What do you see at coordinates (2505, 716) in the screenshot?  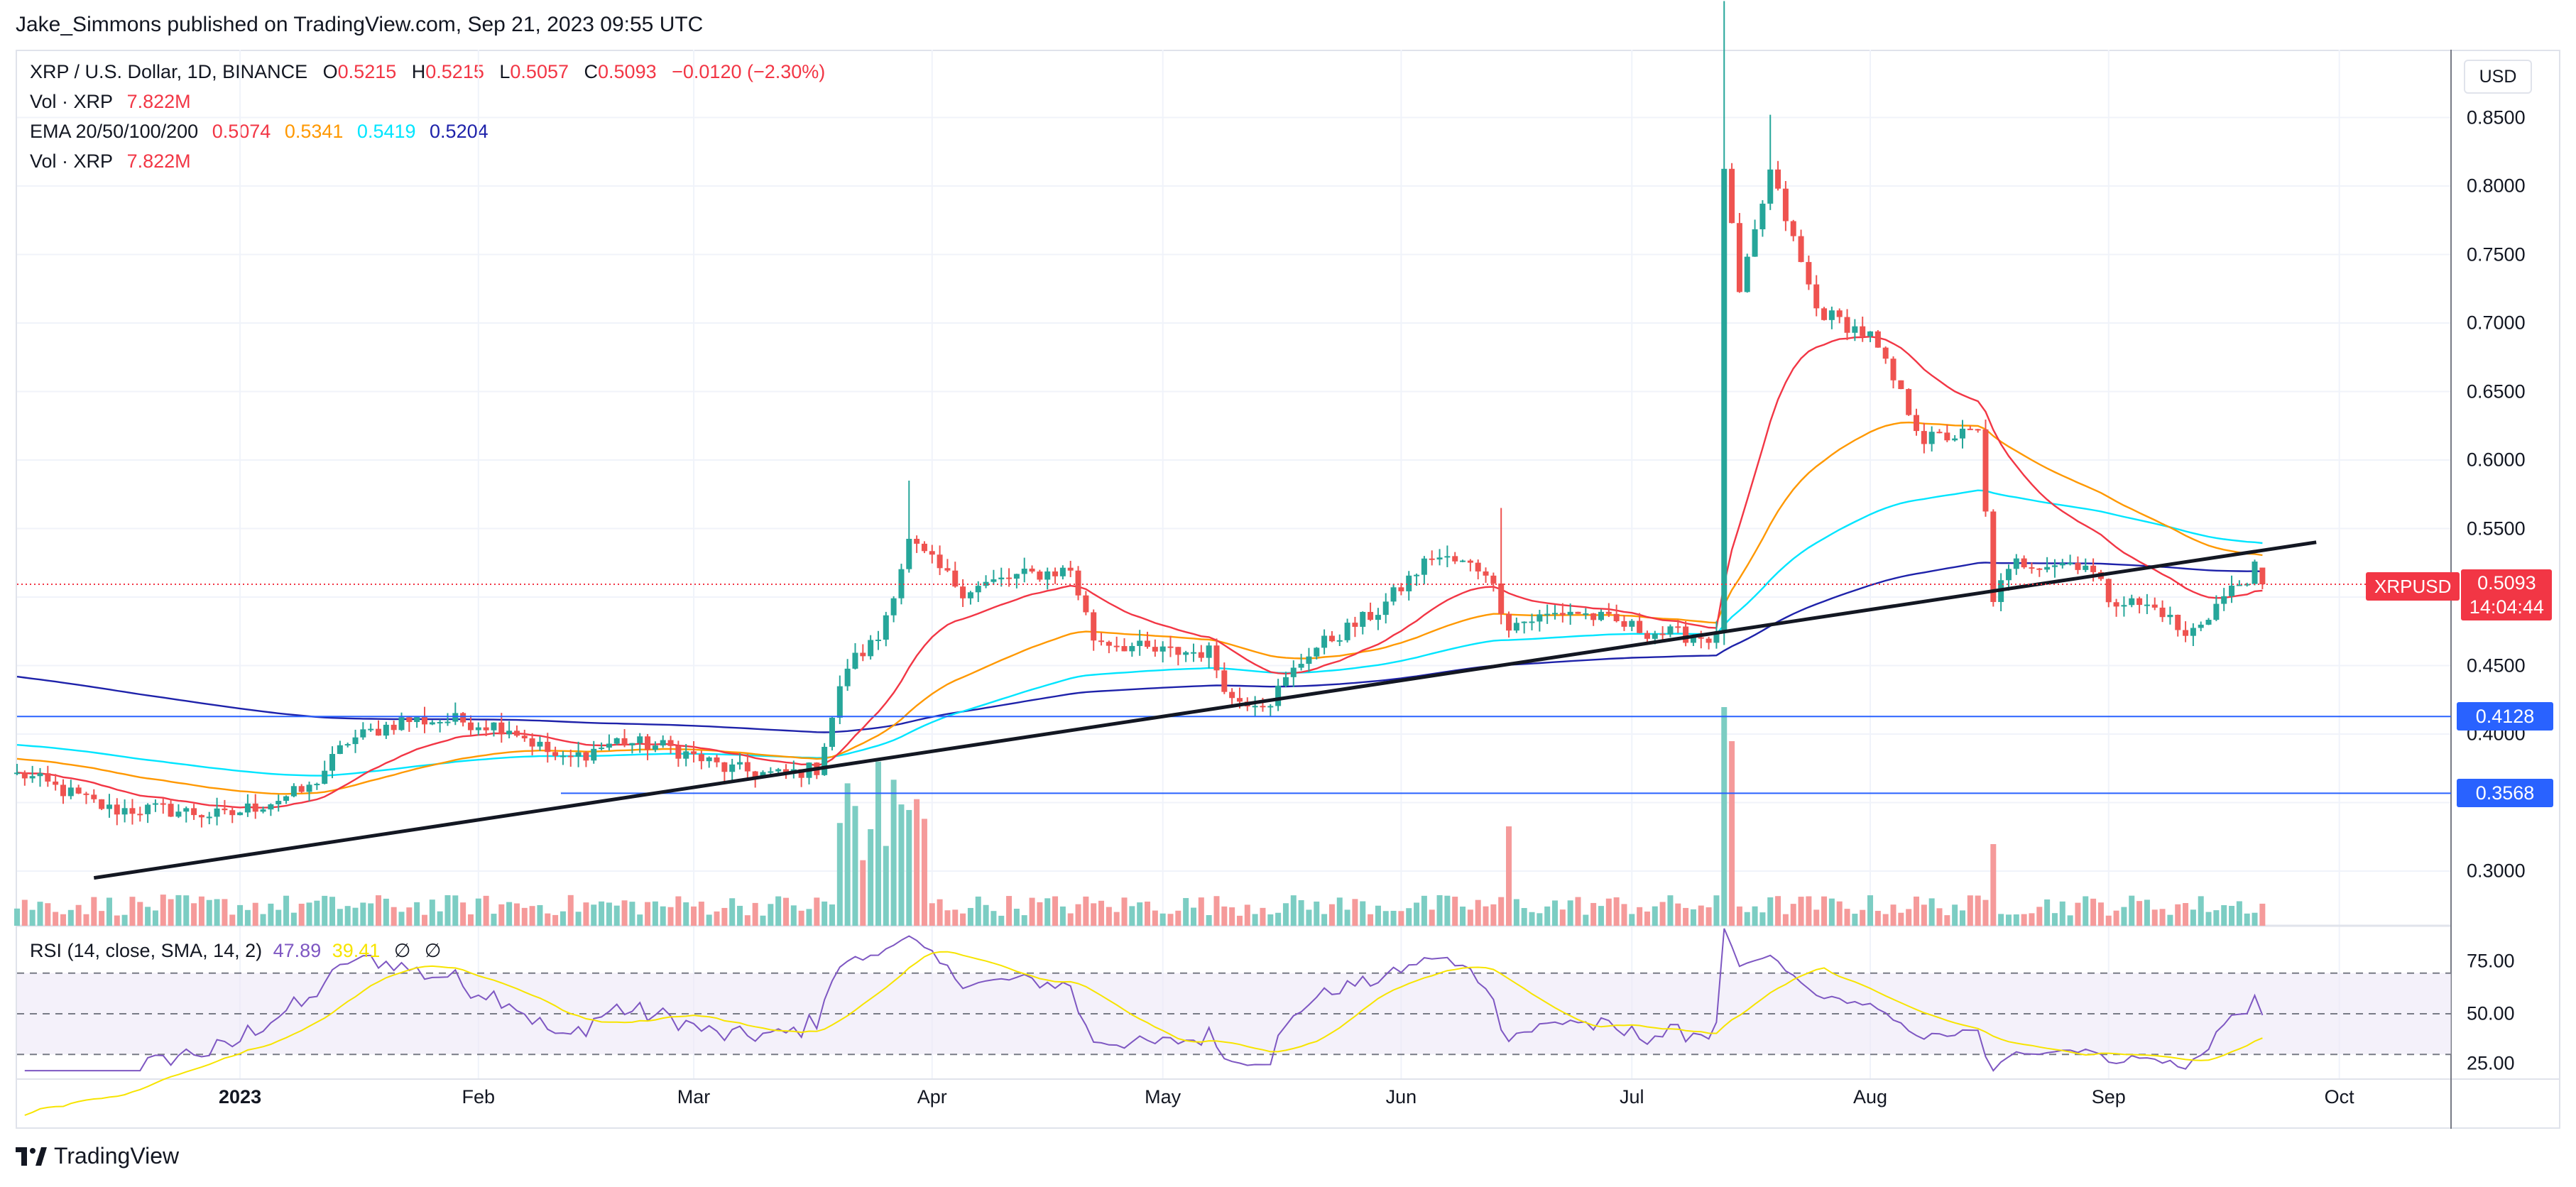 I see `level-badge-upper: 0.4128` at bounding box center [2505, 716].